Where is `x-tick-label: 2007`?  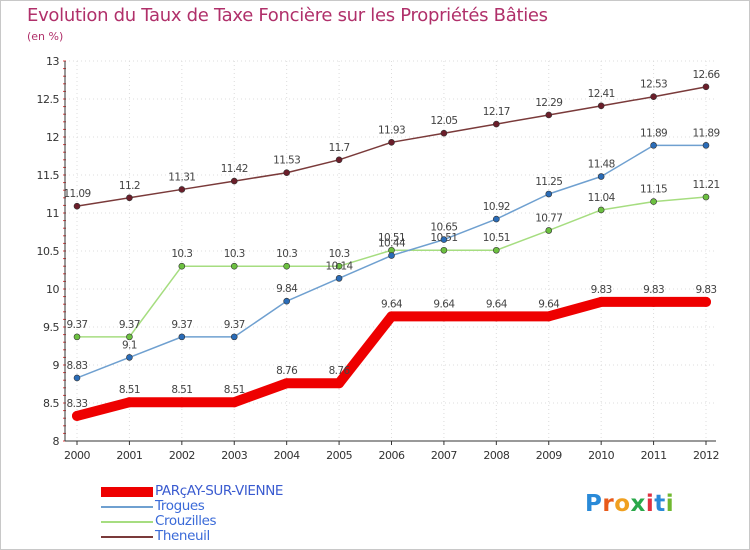 x-tick-label: 2007 is located at coordinates (444, 455).